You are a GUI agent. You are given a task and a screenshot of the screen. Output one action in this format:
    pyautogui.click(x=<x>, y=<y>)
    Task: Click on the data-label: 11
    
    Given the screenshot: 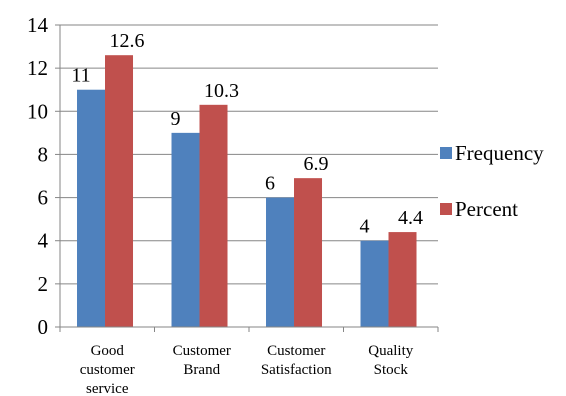 What is the action you would take?
    pyautogui.click(x=80, y=76)
    